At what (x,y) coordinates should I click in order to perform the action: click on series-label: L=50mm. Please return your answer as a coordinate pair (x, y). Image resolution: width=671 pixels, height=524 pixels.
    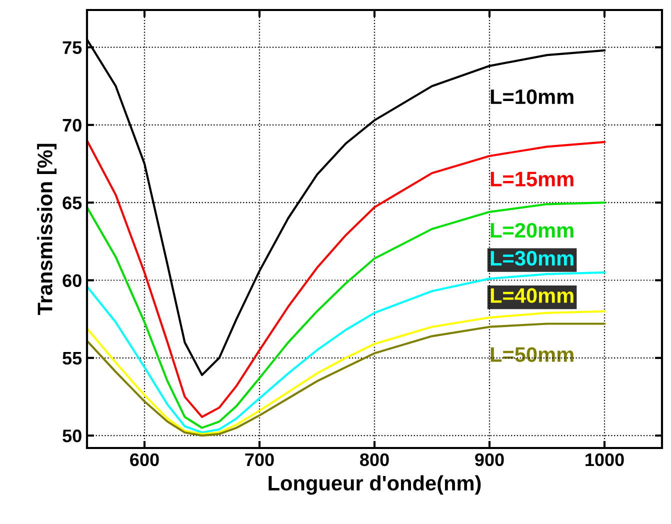
    Looking at the image, I should click on (532, 354).